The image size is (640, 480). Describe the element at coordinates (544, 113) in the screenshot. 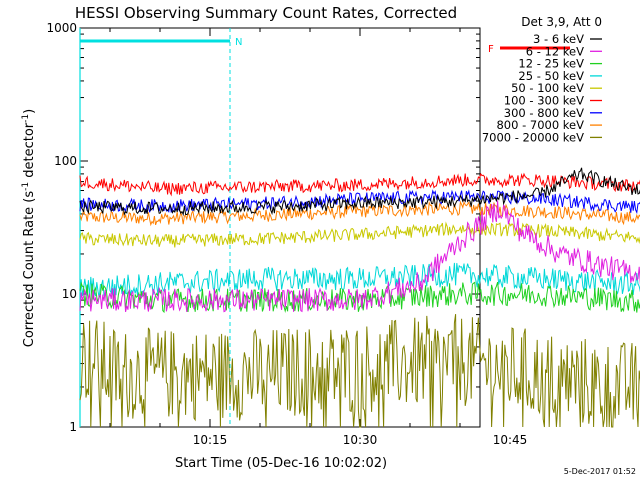

I see `legend-label: 300 - 800 keV` at that location.